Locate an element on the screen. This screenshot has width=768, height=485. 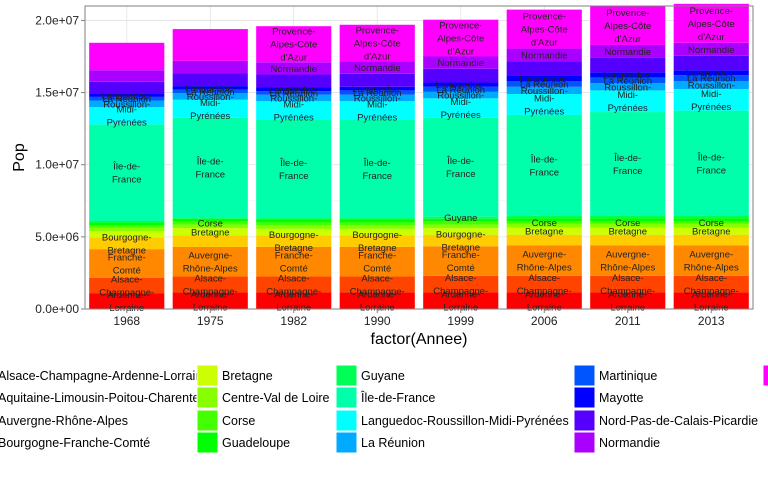
bar-segment-martinique-1990 is located at coordinates (377, 92).